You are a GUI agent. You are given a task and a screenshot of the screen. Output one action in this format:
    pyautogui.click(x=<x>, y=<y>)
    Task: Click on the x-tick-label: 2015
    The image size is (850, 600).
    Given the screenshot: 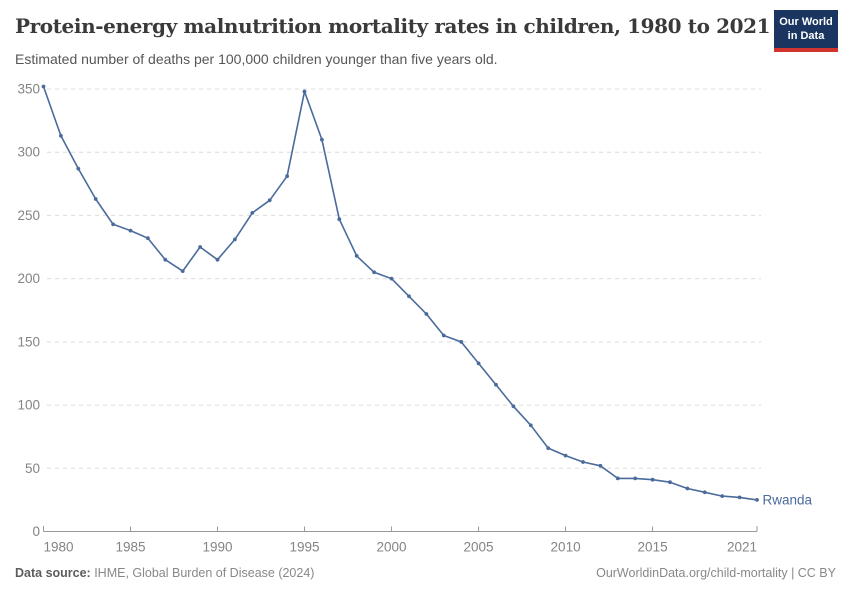 What is the action you would take?
    pyautogui.click(x=653, y=547)
    